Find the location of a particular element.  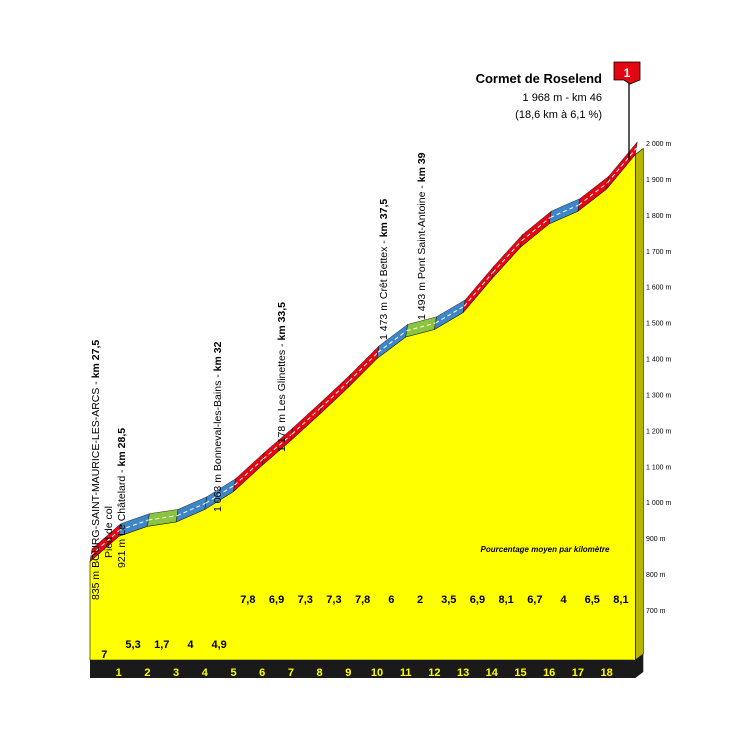

waypoint-label: 1 178 m Les Glinettes - km 33,5 is located at coordinates (282, 377).